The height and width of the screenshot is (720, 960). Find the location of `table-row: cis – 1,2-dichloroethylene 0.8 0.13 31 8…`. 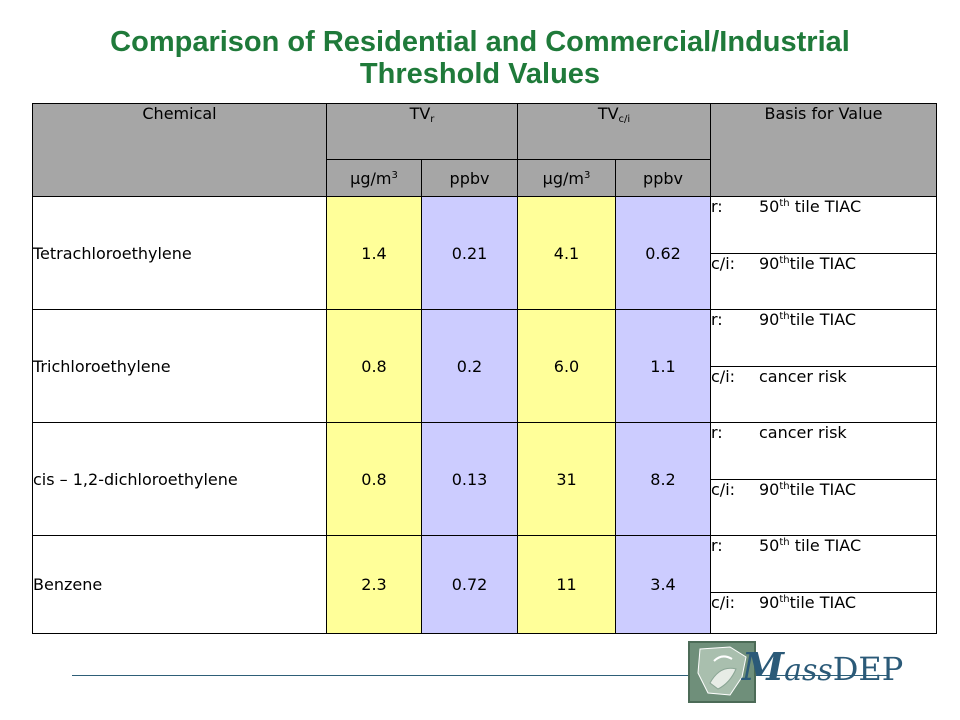

table-row: cis – 1,2-dichloroethylene 0.8 0.13 31 8… is located at coordinates (484, 479).